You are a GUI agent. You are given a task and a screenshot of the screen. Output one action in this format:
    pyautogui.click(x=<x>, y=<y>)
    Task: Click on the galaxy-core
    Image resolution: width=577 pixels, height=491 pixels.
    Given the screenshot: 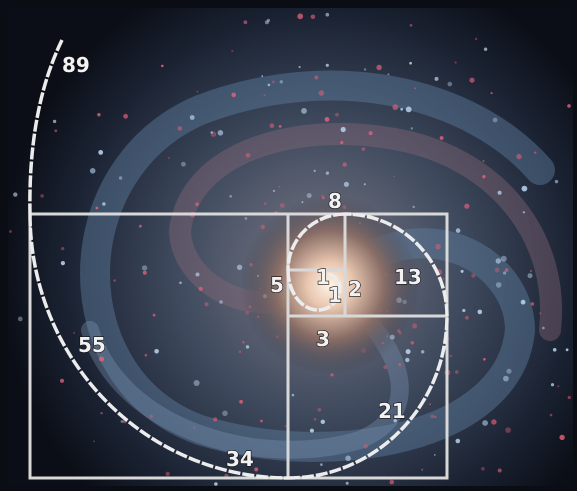 What is the action you would take?
    pyautogui.click(x=330, y=285)
    